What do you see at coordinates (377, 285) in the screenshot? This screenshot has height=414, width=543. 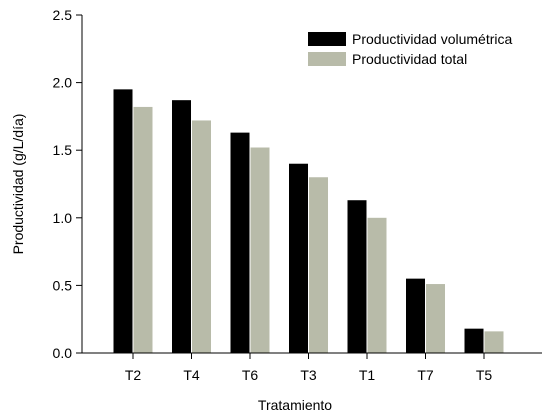 I see `bar-total-t1` at bounding box center [377, 285].